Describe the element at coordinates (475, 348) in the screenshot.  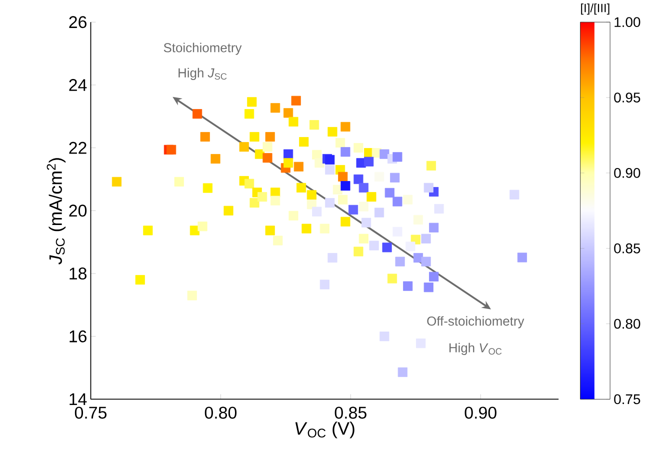
I see `annotation: High V$_{OC}$` at that location.